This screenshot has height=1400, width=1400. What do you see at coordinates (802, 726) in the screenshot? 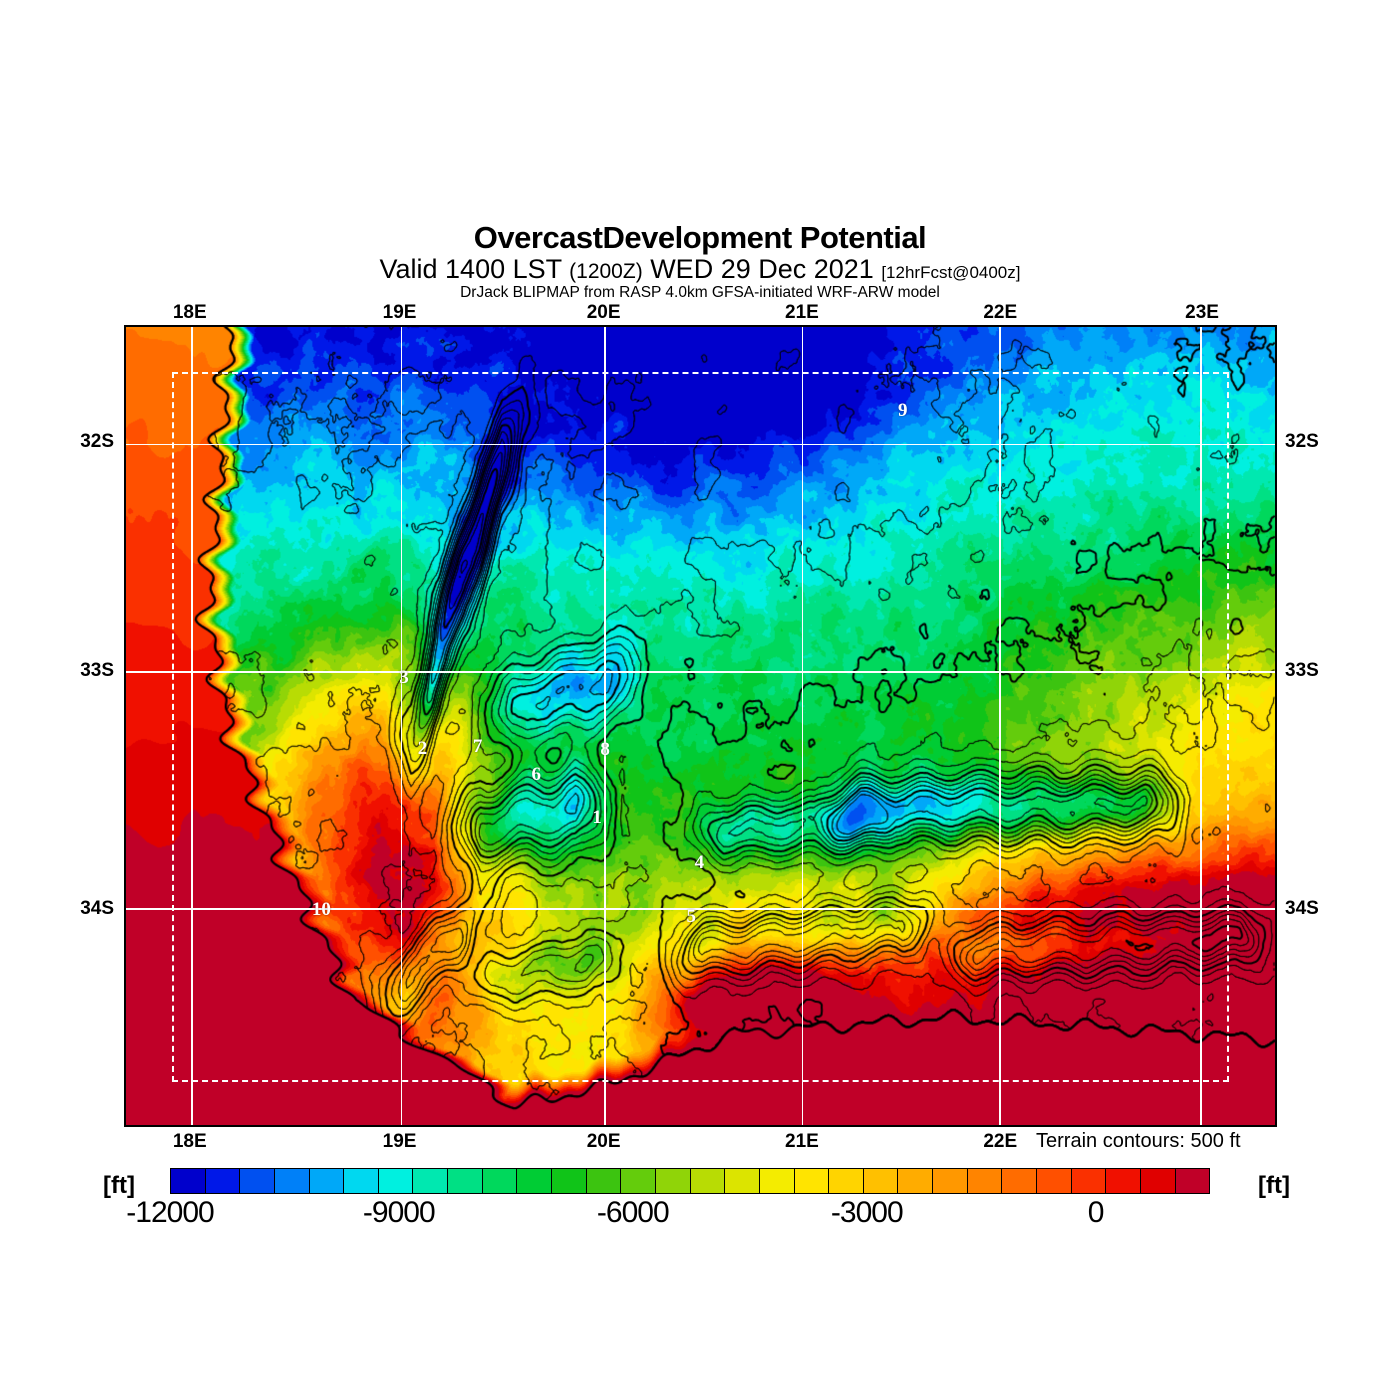
I see `meridian-21E` at bounding box center [802, 726].